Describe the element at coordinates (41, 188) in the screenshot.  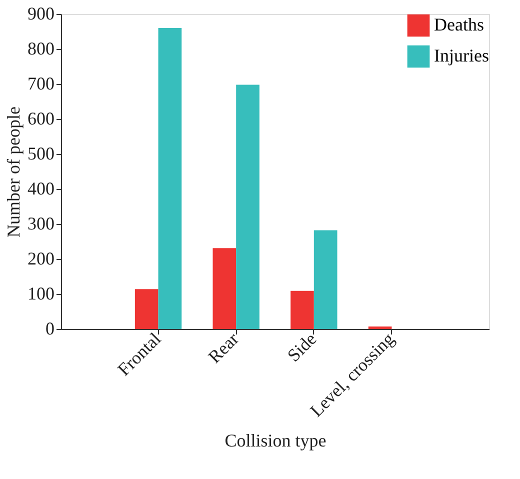
I see `y-tick-label: 400` at that location.